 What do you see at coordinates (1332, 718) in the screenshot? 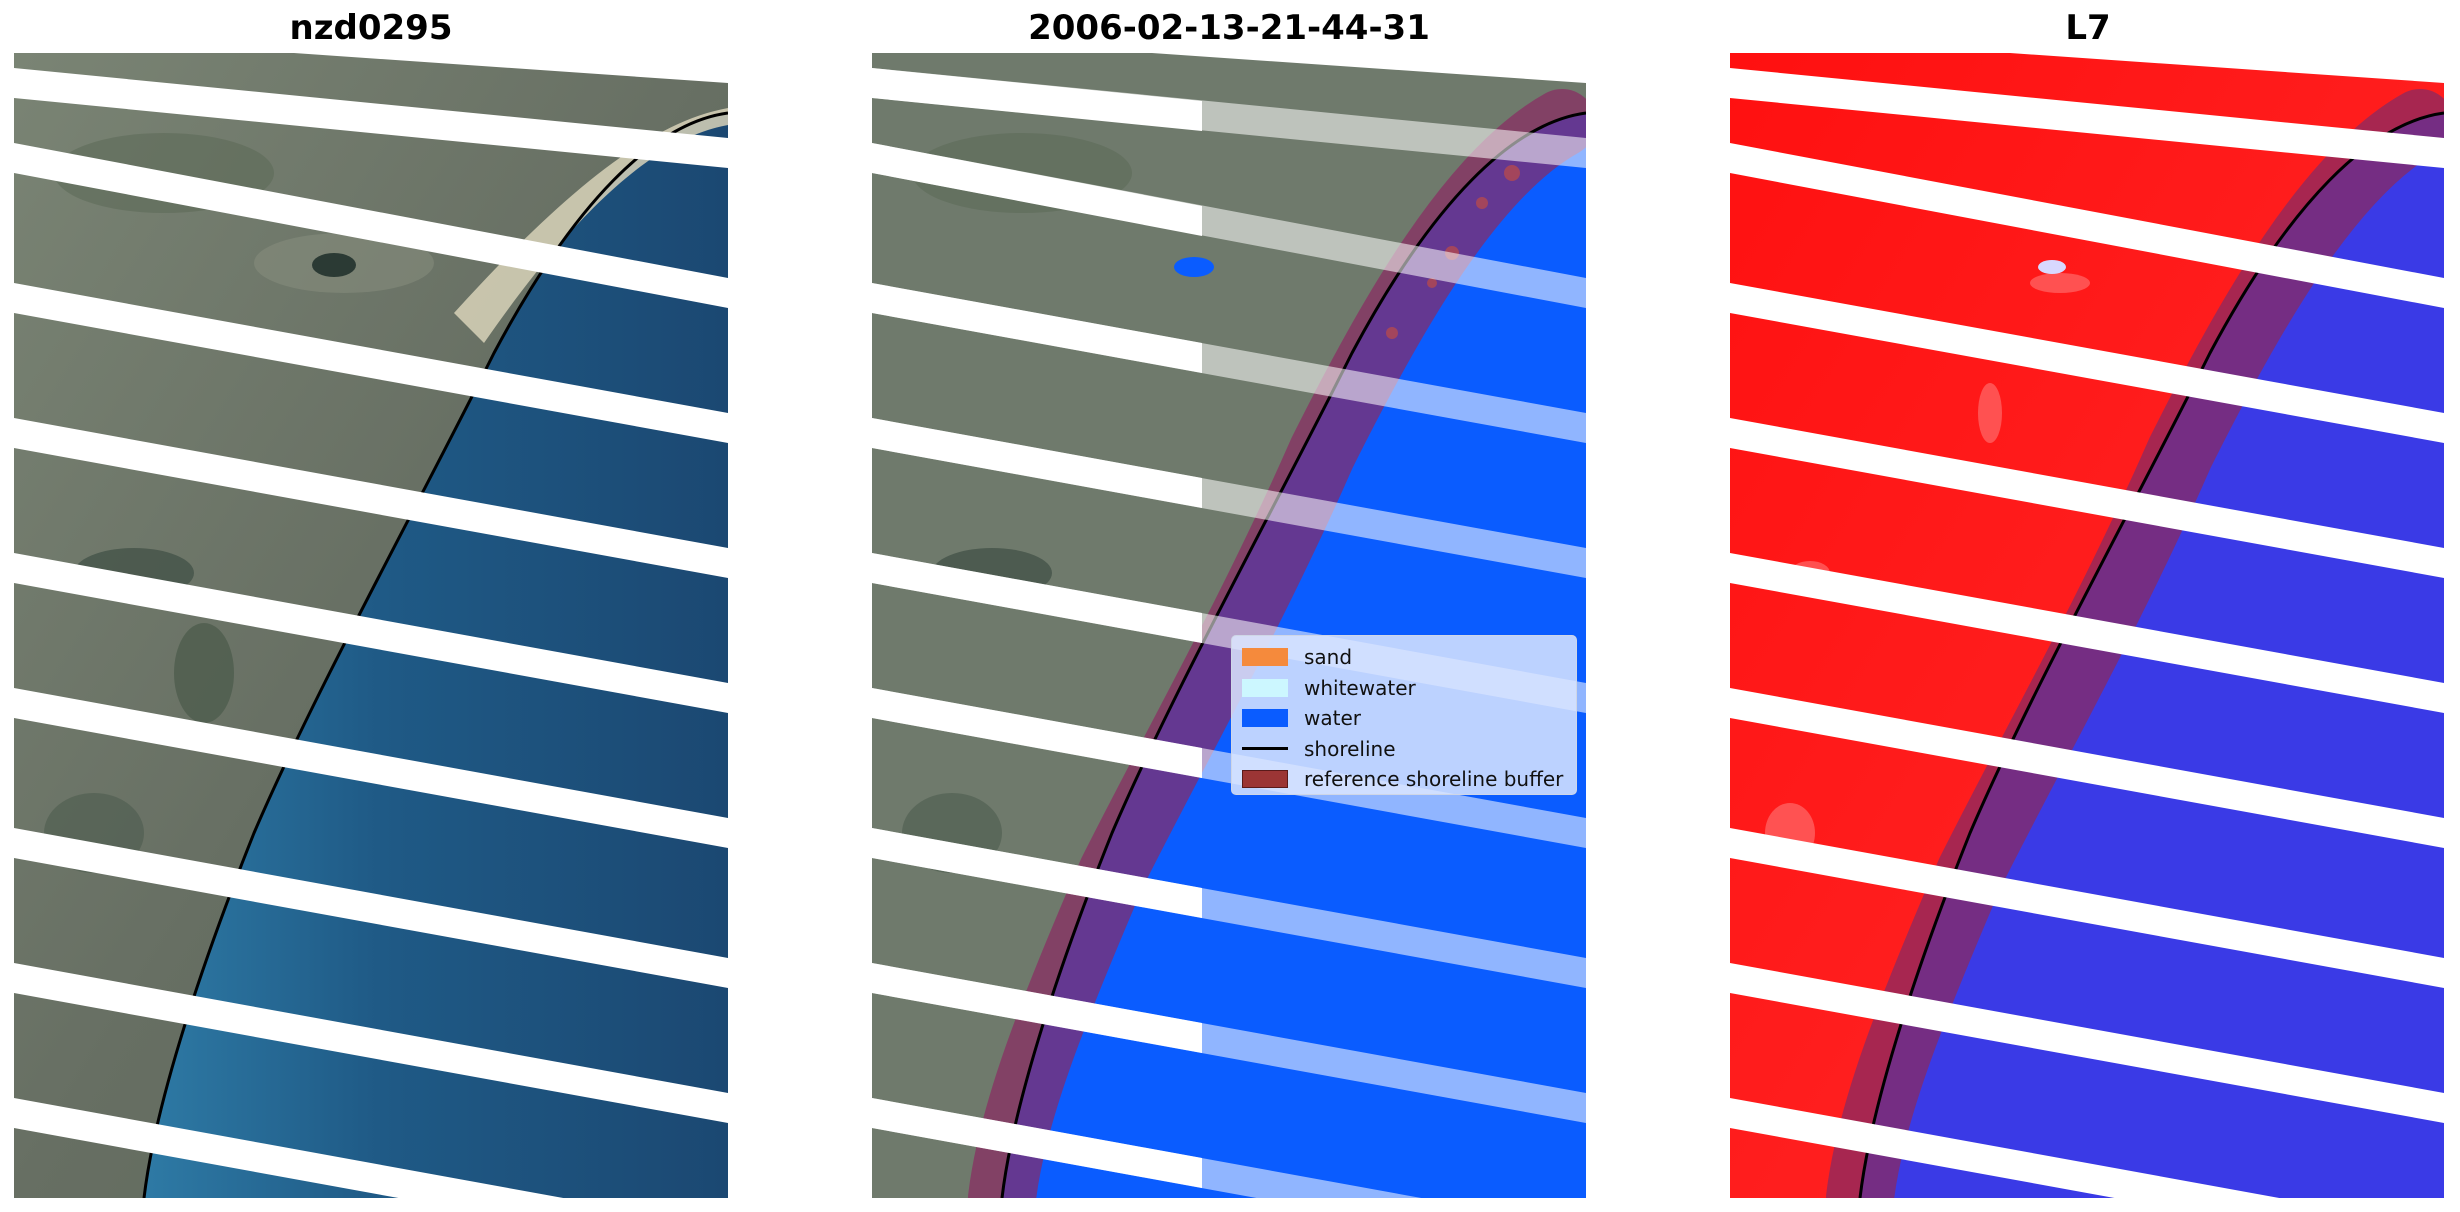
I see `legend-label: water` at bounding box center [1332, 718].